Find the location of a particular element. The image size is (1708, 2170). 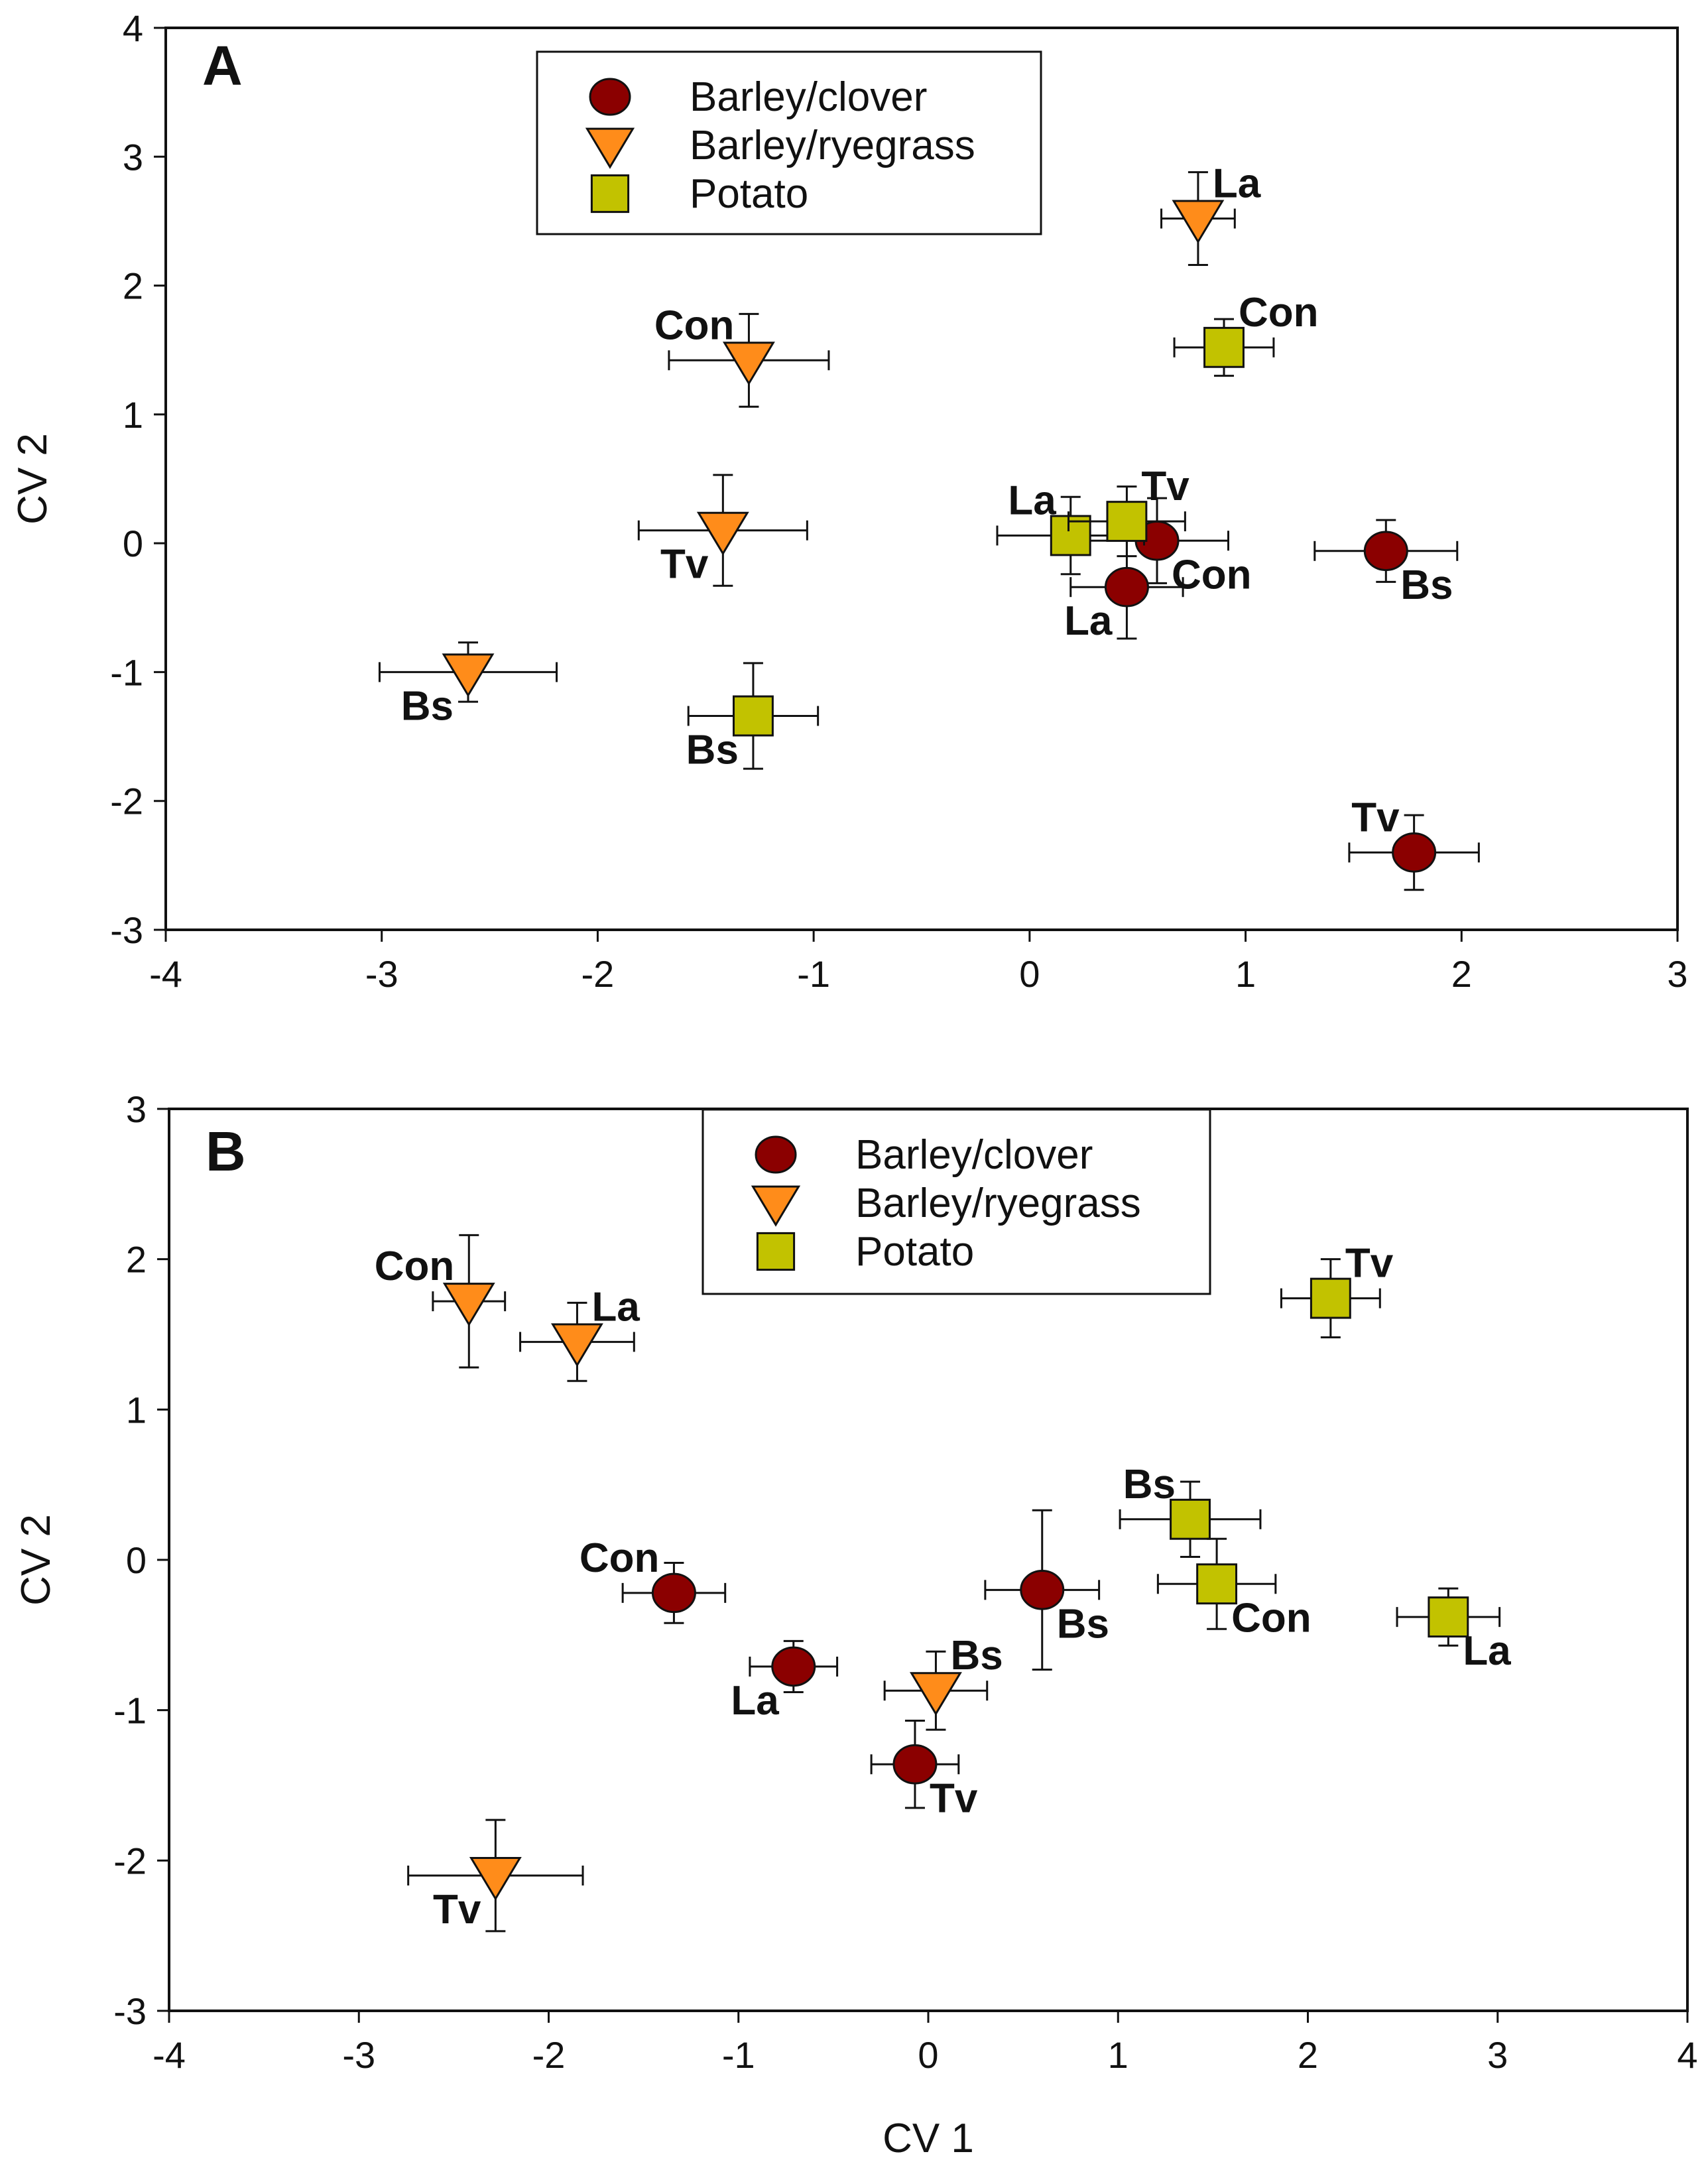

panel-a-point-label-potato-tv: Tv is located at coordinates (1165, 486).